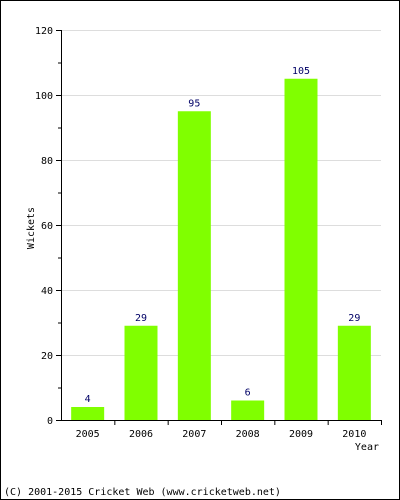 The image size is (400, 500). Describe the element at coordinates (31, 228) in the screenshot. I see `y-axis-label: Wickets` at that location.